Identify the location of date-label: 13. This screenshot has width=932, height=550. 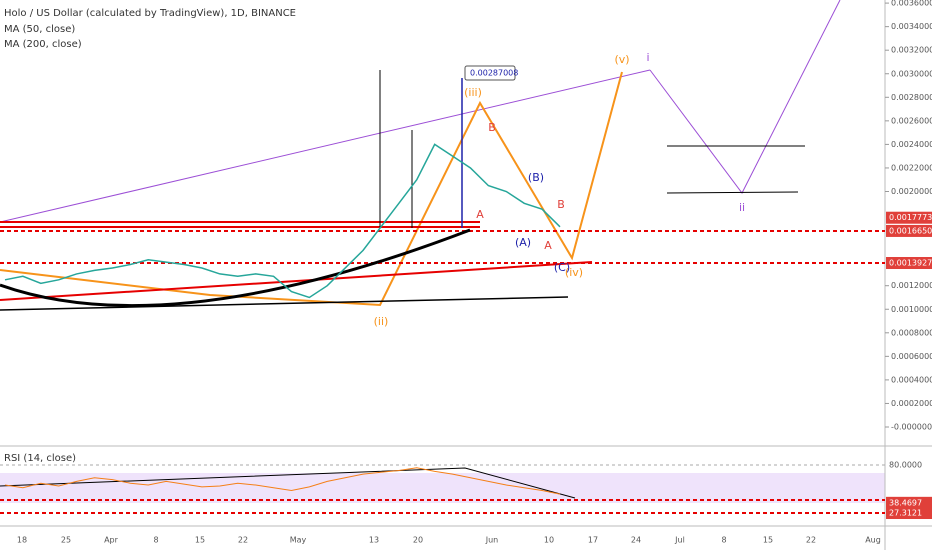
(374, 540).